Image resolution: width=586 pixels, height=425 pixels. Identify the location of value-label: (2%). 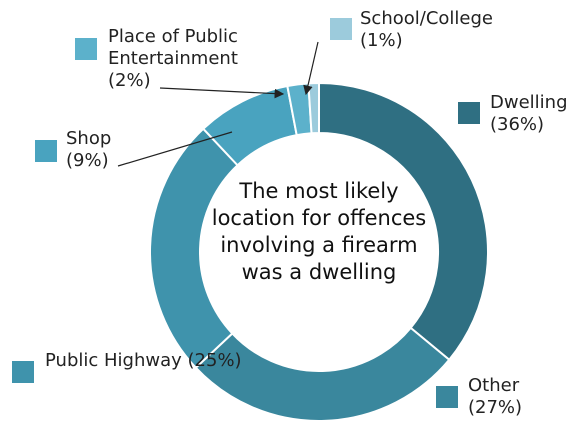
(129, 80).